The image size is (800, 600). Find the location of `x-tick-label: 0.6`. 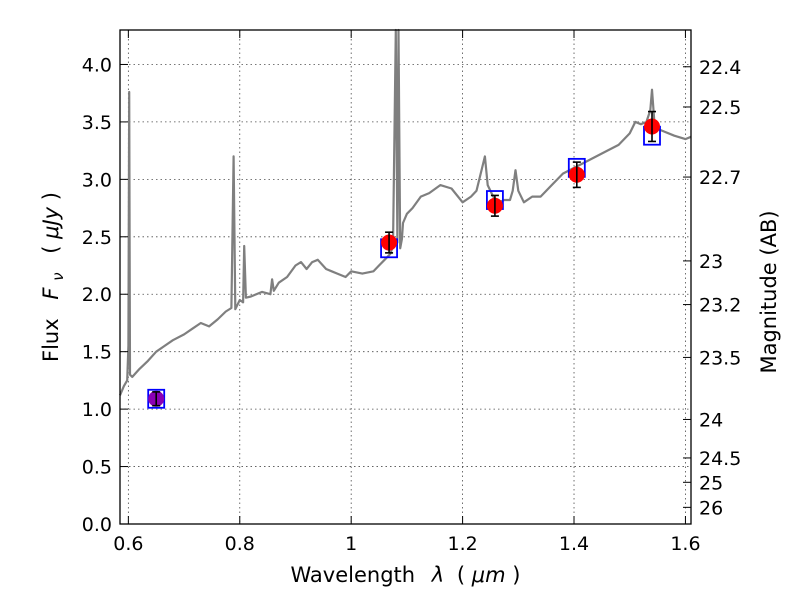

x-tick-label: 0.6 is located at coordinates (128, 544).